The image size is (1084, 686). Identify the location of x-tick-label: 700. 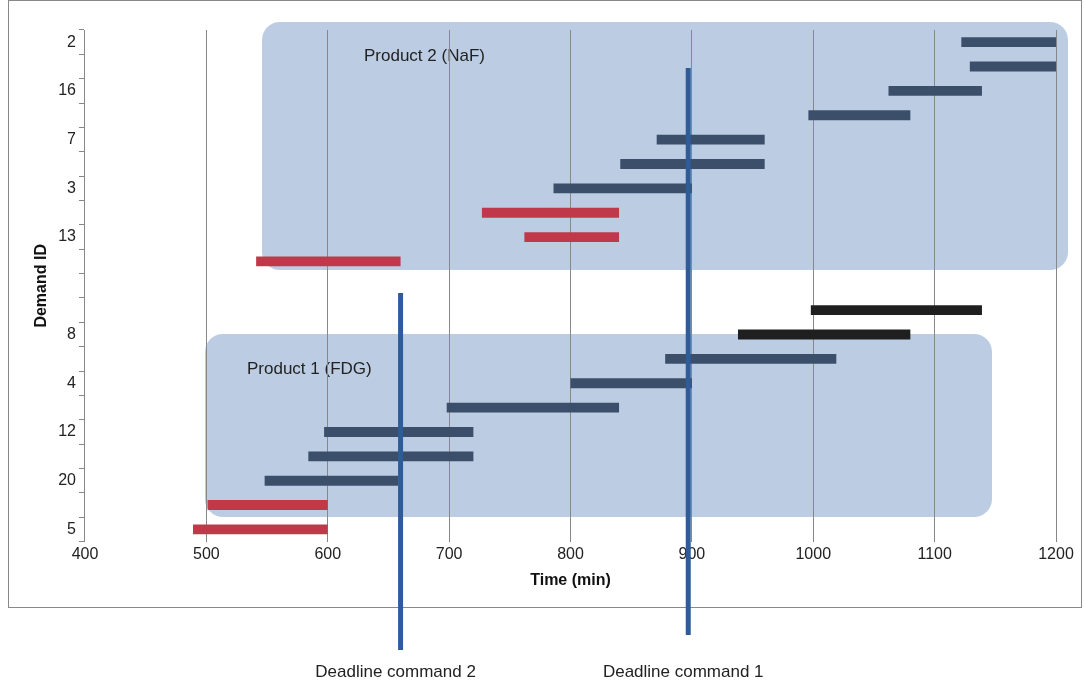
(449, 553).